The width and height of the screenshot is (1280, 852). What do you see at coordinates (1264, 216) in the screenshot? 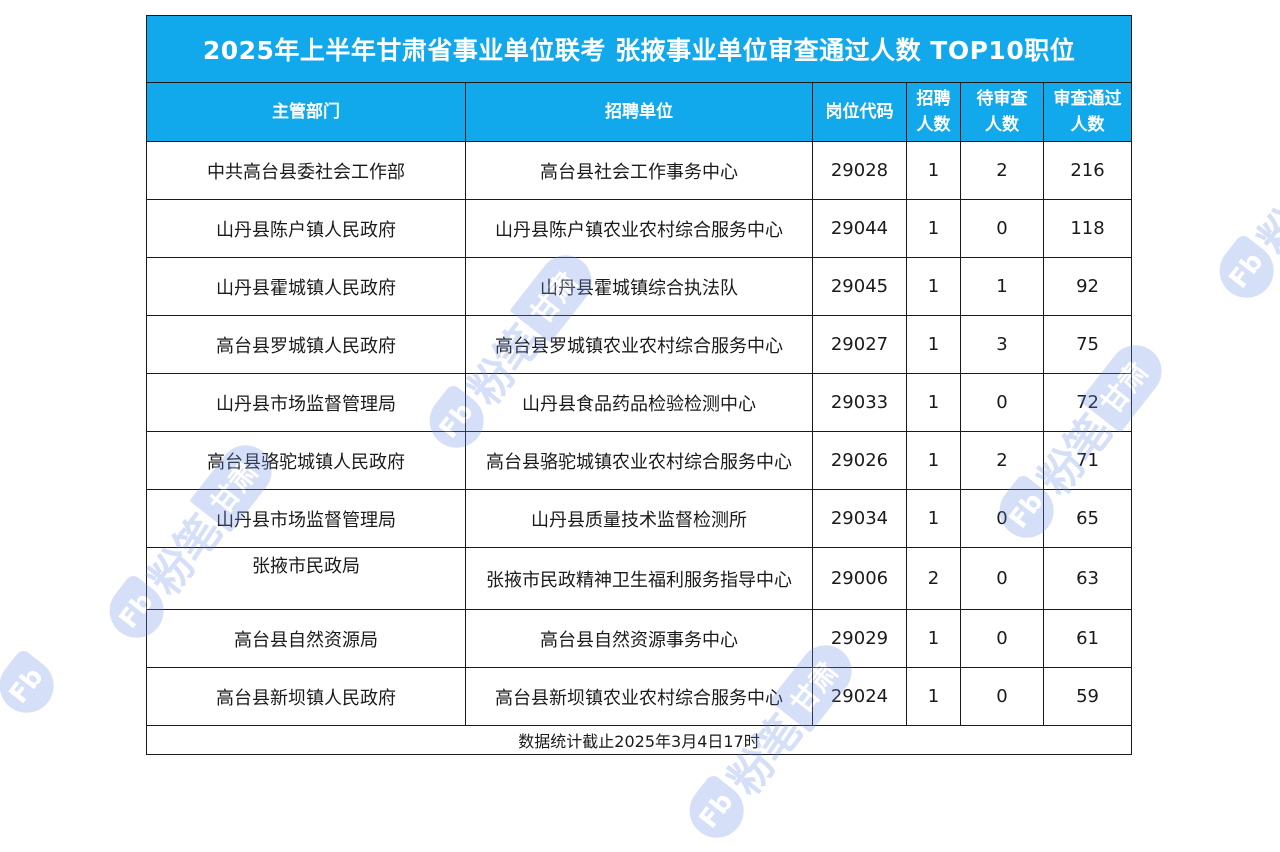
I see `watermark-brand: 粉笔` at bounding box center [1264, 216].